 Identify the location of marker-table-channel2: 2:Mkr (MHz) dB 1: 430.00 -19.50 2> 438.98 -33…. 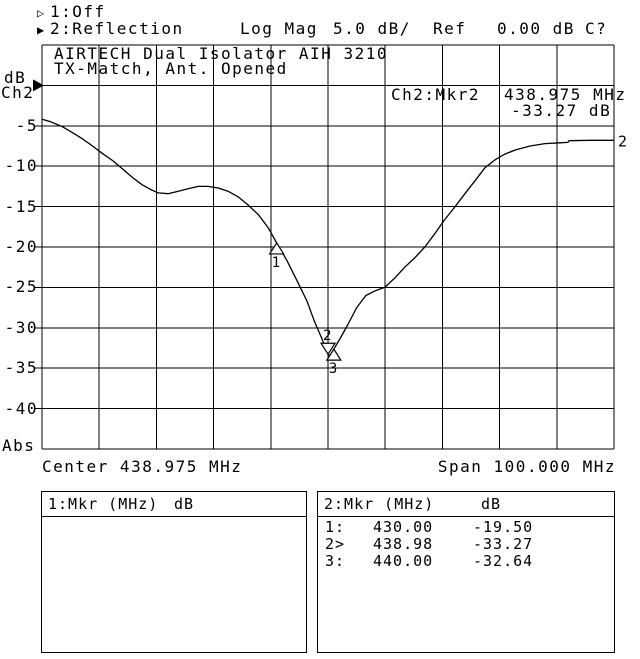
(466, 572).